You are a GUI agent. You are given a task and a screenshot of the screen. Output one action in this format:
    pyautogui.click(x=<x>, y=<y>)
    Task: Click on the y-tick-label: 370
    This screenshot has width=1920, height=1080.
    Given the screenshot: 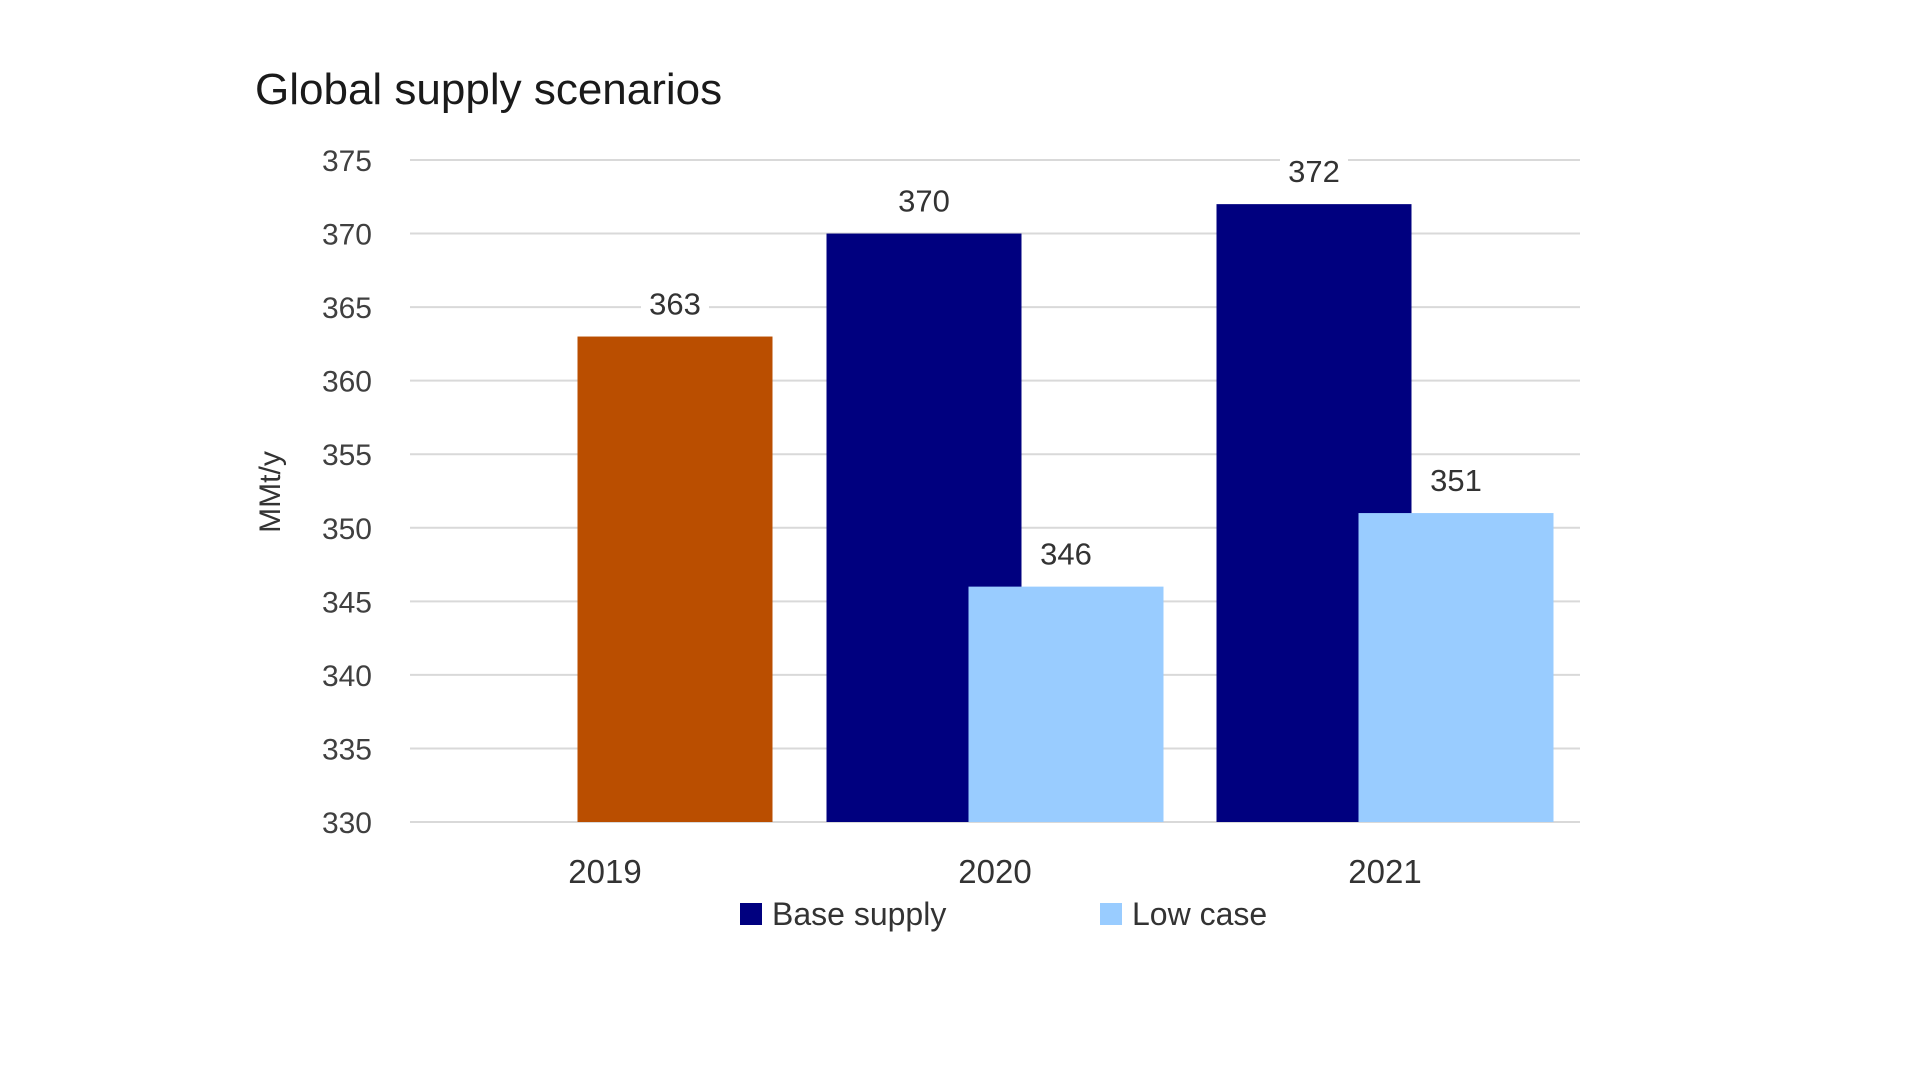 What is the action you would take?
    pyautogui.click(x=347, y=235)
    